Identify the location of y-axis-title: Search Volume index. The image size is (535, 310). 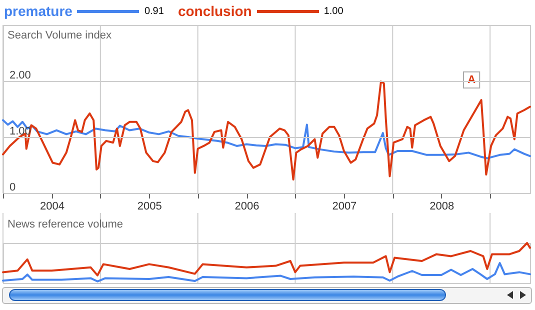
(60, 36).